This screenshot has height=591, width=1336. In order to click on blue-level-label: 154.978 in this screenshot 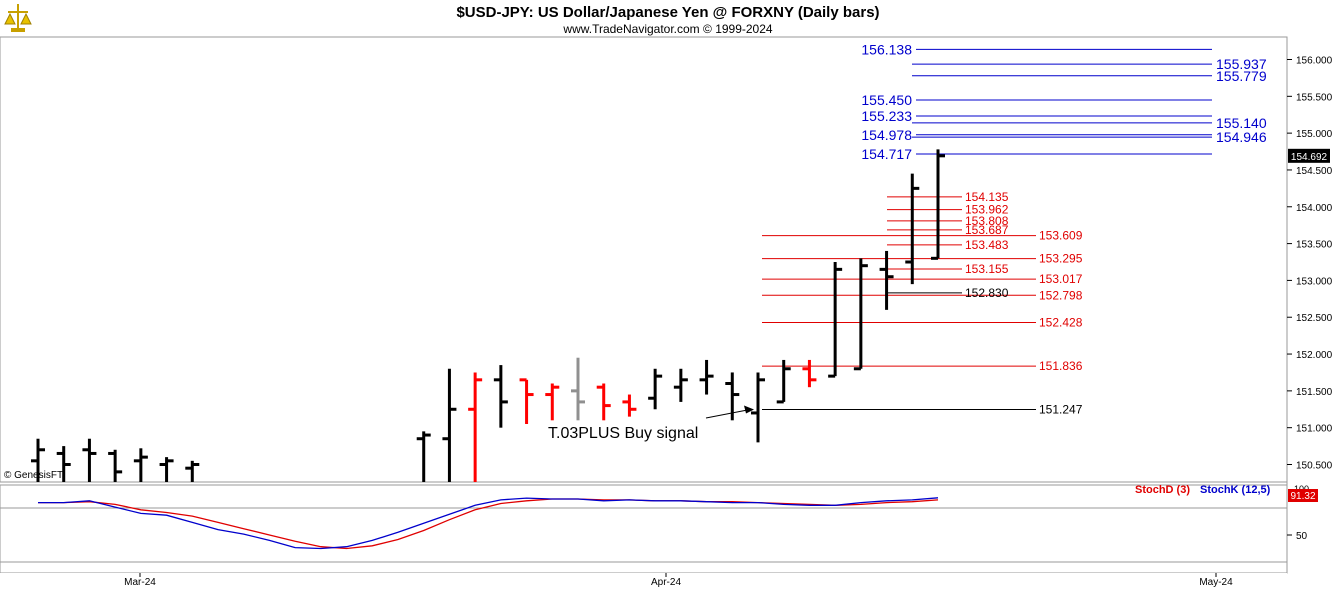, I will do `click(886, 135)`.